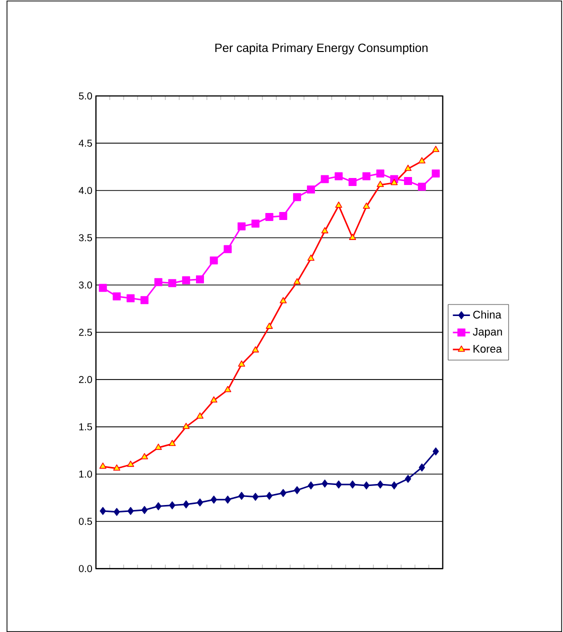 This screenshot has height=632, width=563. Describe the element at coordinates (85, 474) in the screenshot. I see `y-tick-label: 1.0` at that location.